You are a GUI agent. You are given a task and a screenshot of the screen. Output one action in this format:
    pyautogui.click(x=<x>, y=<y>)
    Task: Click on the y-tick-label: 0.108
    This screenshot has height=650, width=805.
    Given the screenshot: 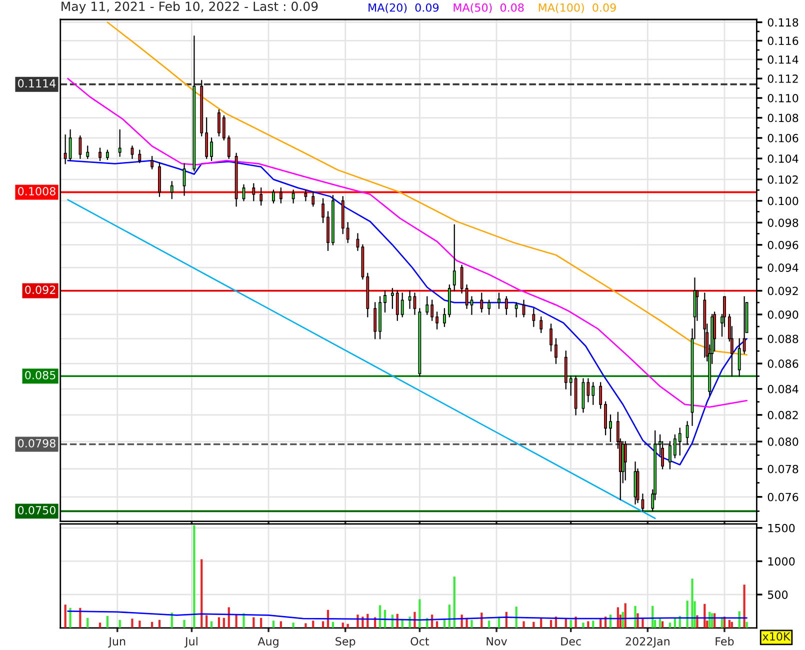 What is the action you would take?
    pyautogui.click(x=783, y=118)
    